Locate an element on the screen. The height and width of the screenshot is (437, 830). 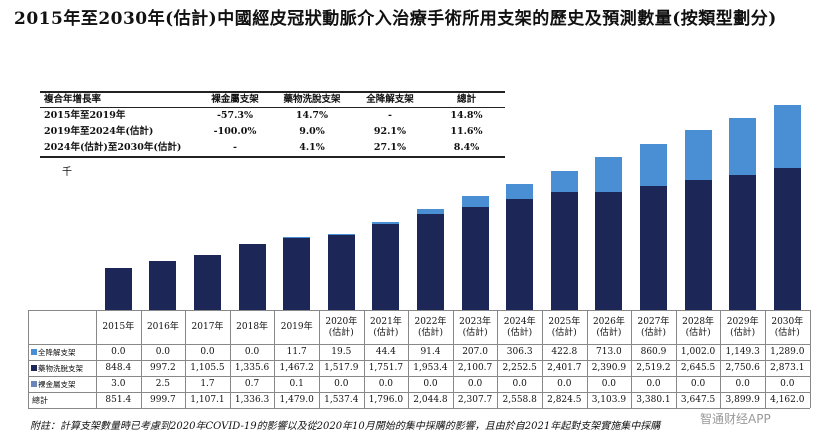
value-label: 1,517.9 is located at coordinates (341, 367).